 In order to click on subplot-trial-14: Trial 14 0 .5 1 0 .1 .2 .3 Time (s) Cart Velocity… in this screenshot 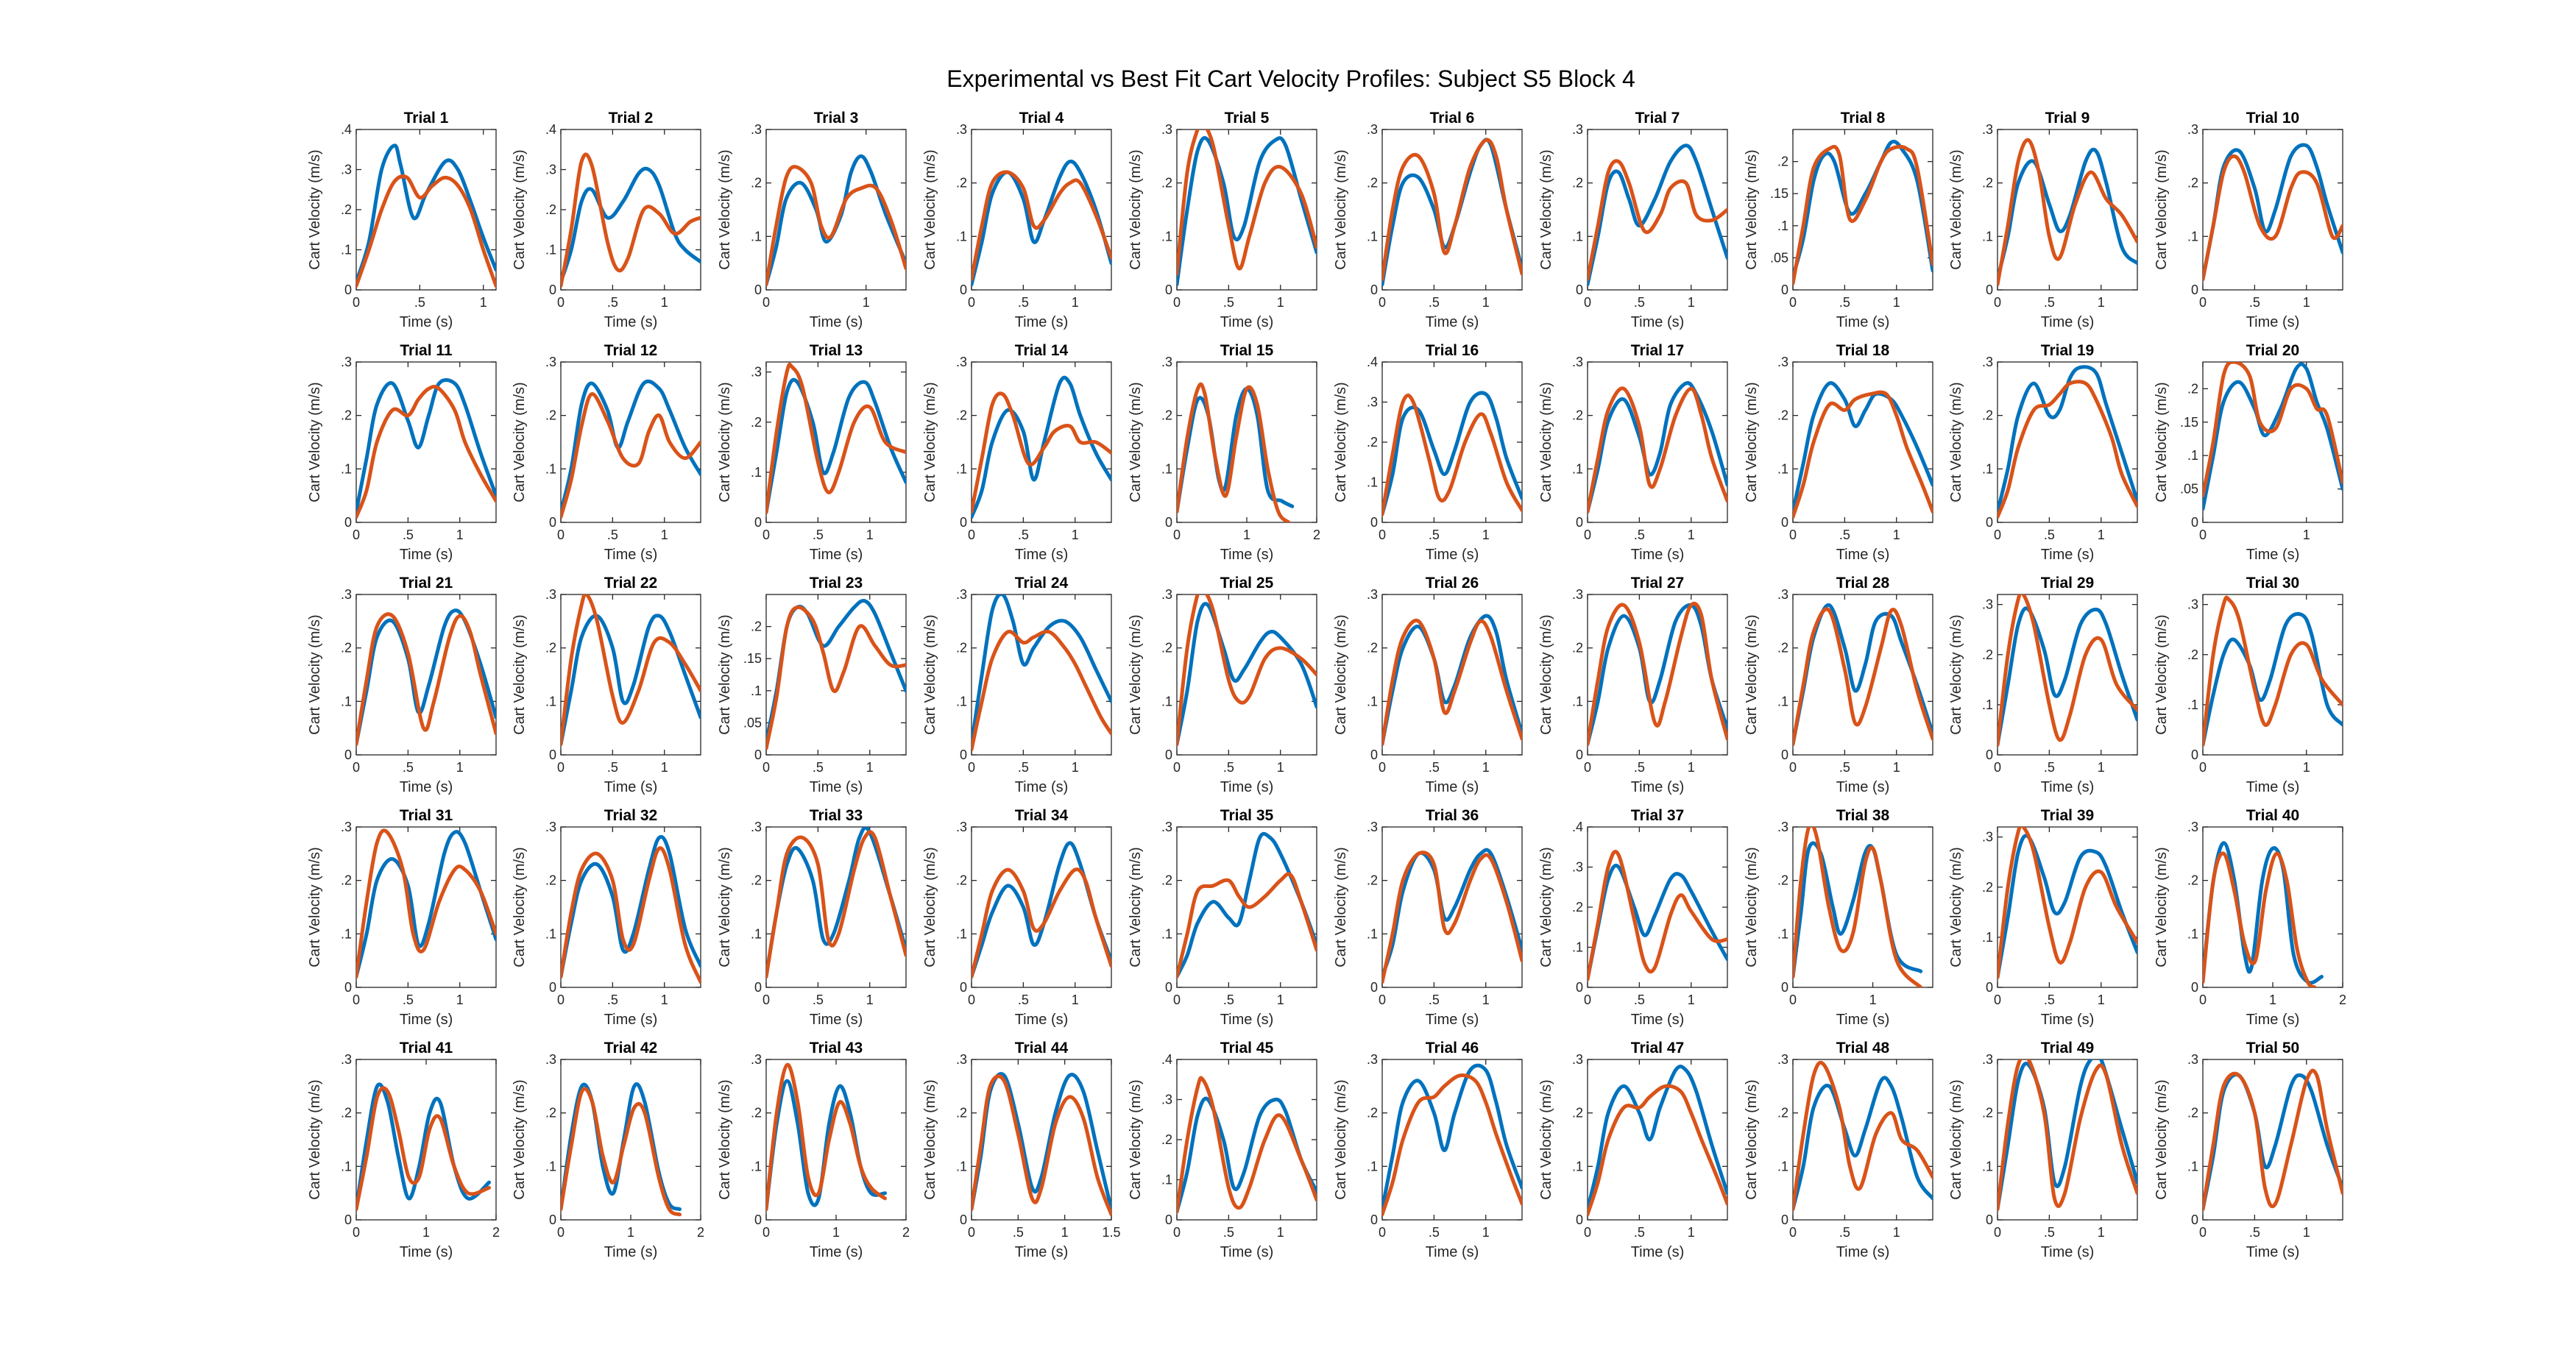, I will do `click(1017, 452)`.